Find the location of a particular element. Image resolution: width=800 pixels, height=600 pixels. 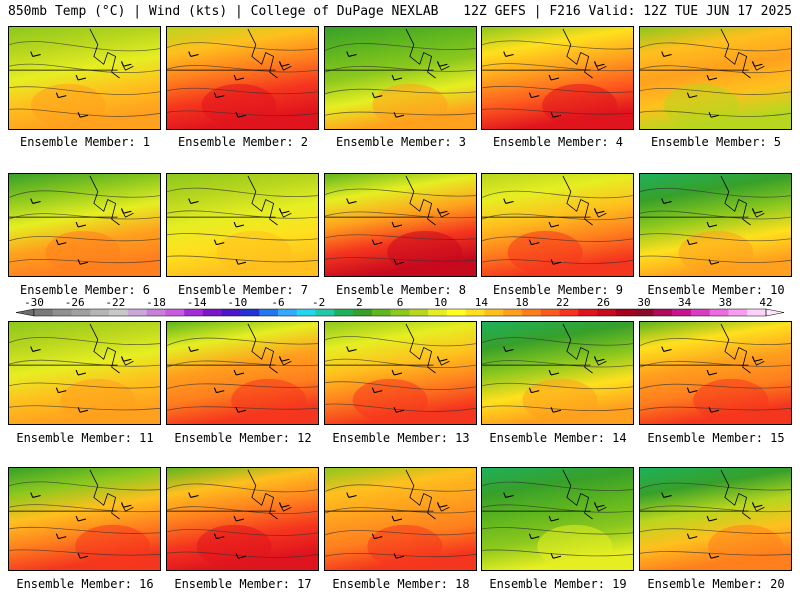

ensemble-member-label: Ensemble Member: 5 is located at coordinates (716, 142).